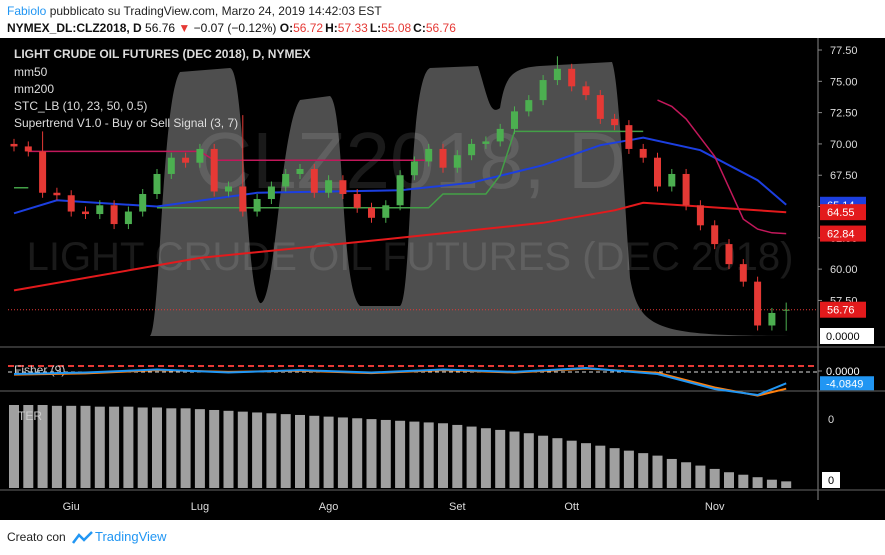 The image size is (885, 555). What do you see at coordinates (843, 337) in the screenshot?
I see `stc-label: 0.0000` at bounding box center [843, 337].